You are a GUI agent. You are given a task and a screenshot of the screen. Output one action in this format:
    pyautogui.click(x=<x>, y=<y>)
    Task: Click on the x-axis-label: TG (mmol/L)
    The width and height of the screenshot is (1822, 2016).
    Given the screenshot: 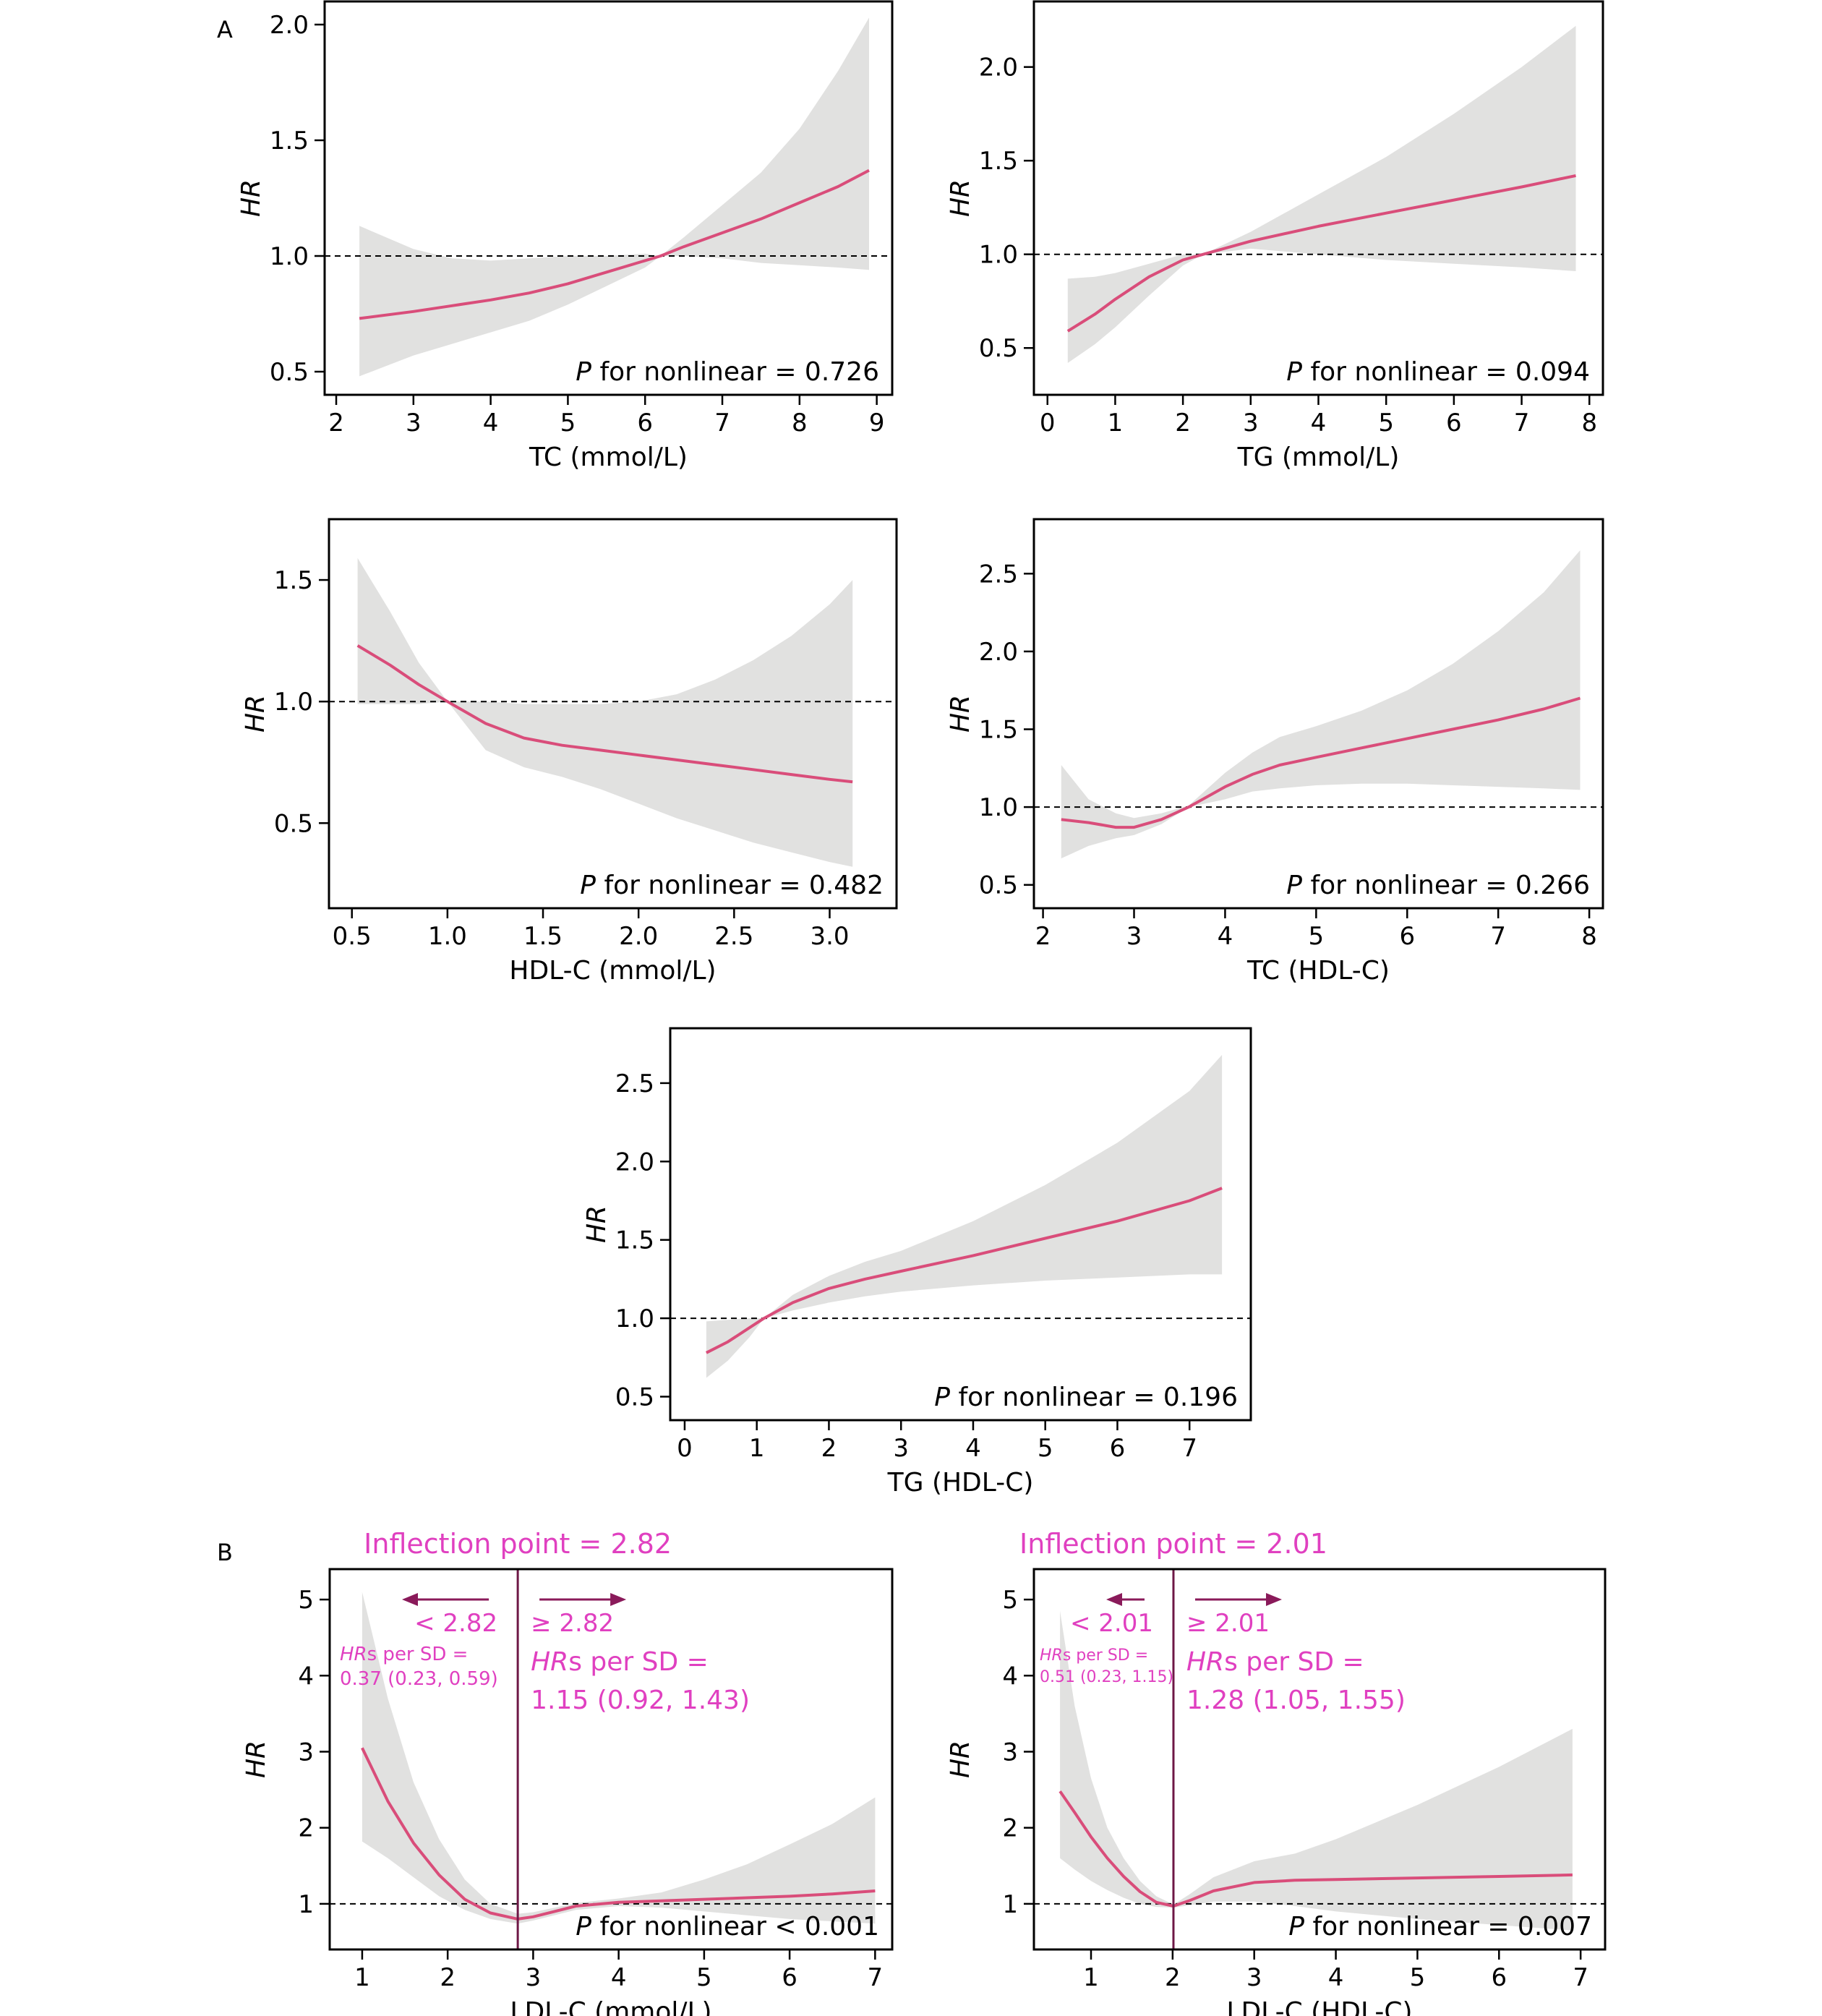 What is the action you would take?
    pyautogui.click(x=1318, y=458)
    